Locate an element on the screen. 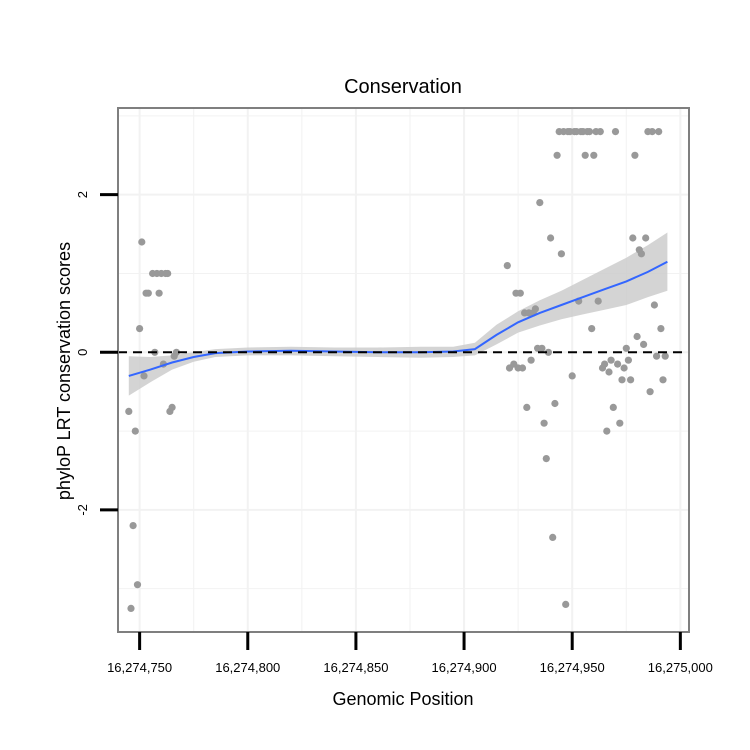 Image resolution: width=750 pixels, height=750 pixels. chart-title: Conservation is located at coordinates (403, 87).